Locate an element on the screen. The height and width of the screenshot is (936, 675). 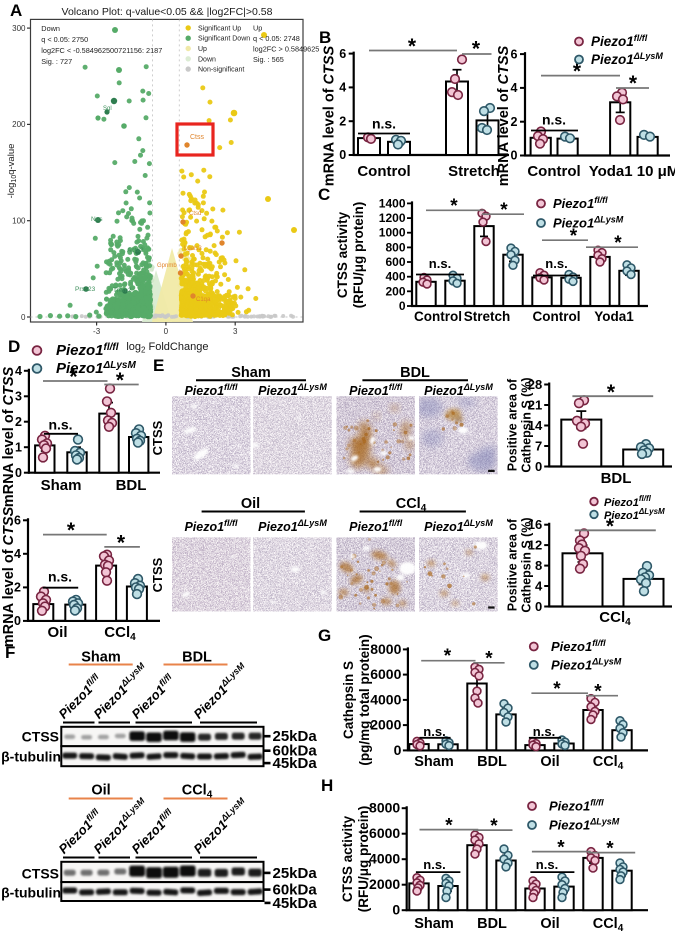
svg-text: 1000 is located at coordinates (392, 233).